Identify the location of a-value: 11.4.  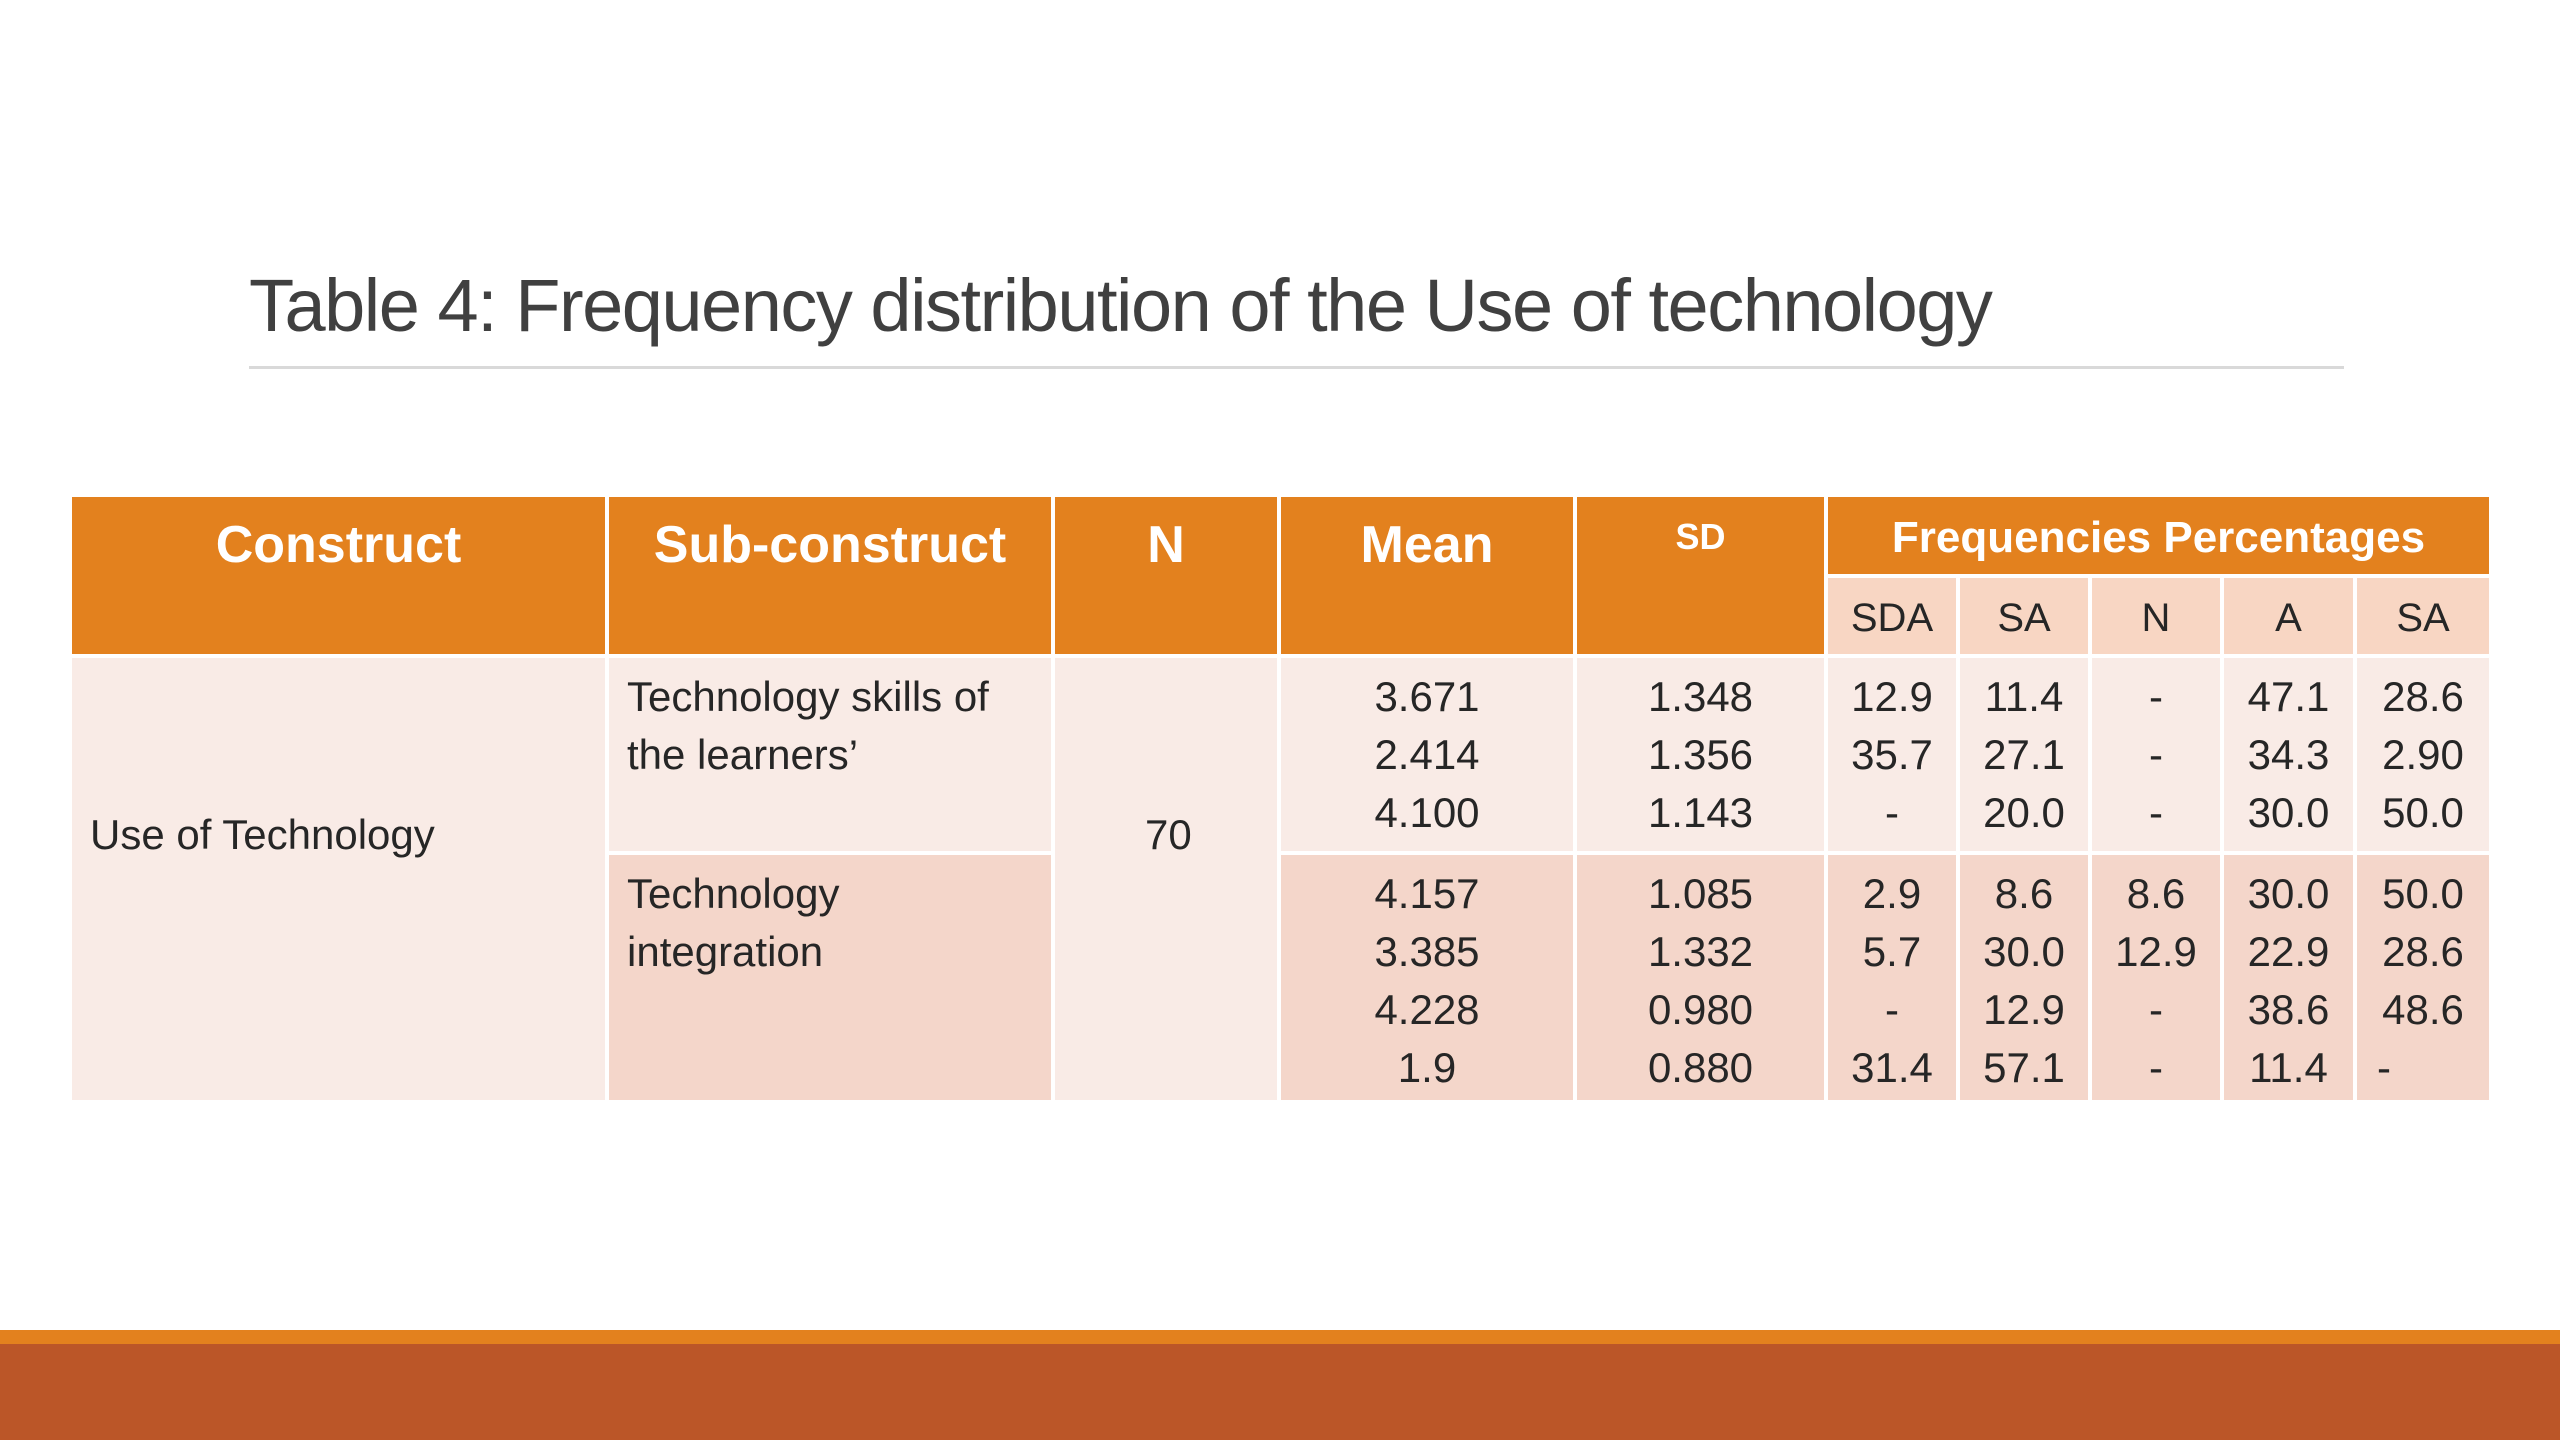
(2288, 1067).